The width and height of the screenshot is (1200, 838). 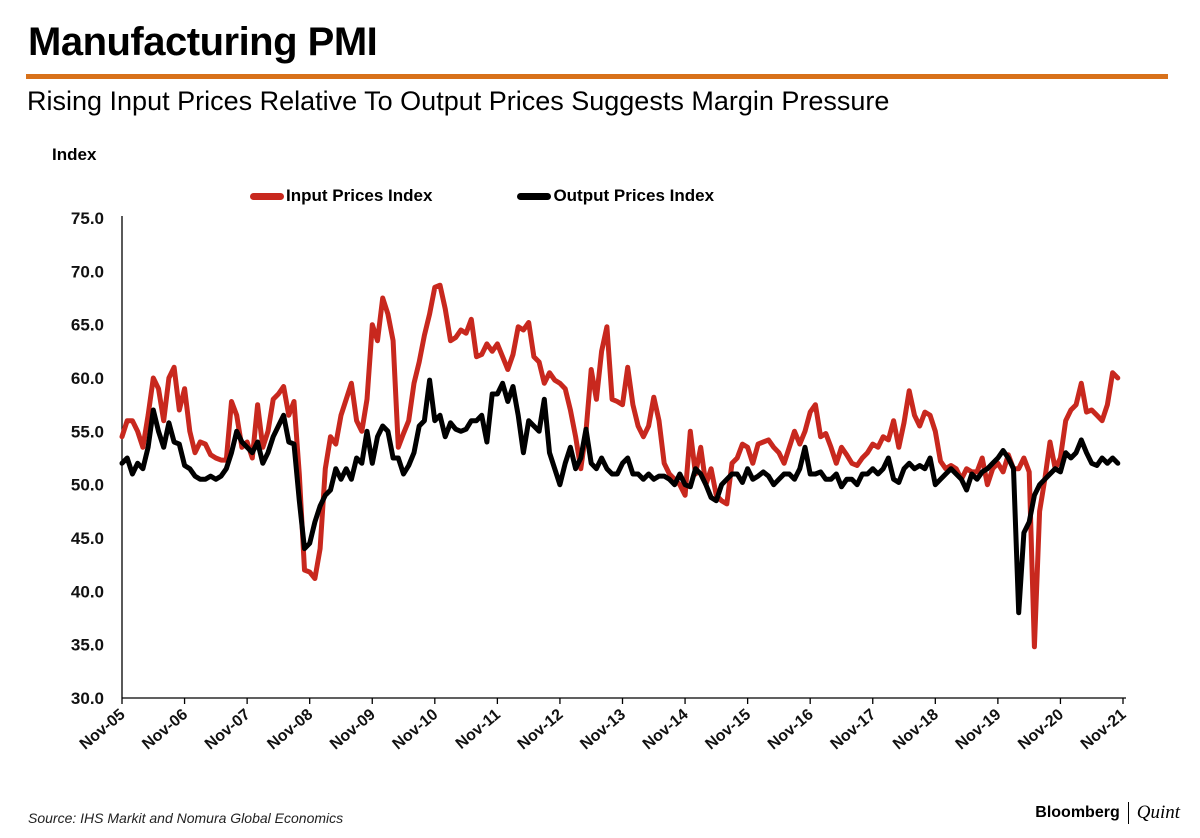 What do you see at coordinates (666, 729) in the screenshot?
I see `x-tick-label: Nov-14` at bounding box center [666, 729].